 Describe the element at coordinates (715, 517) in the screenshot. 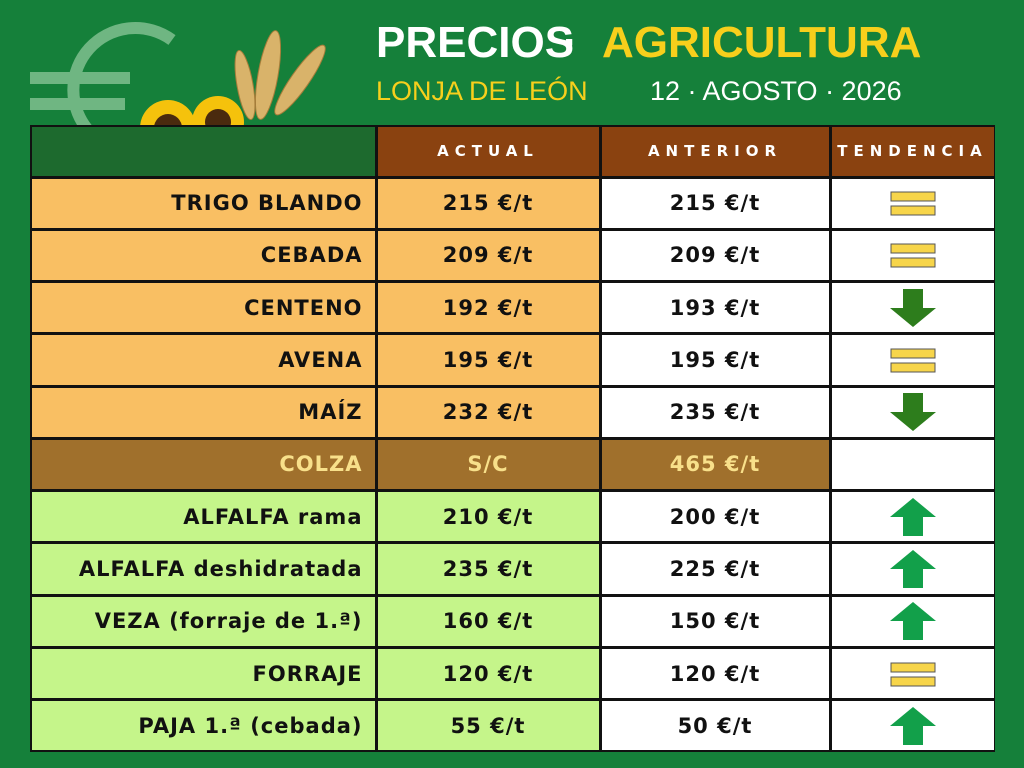

I see `price-anterior: 200 €/t` at that location.